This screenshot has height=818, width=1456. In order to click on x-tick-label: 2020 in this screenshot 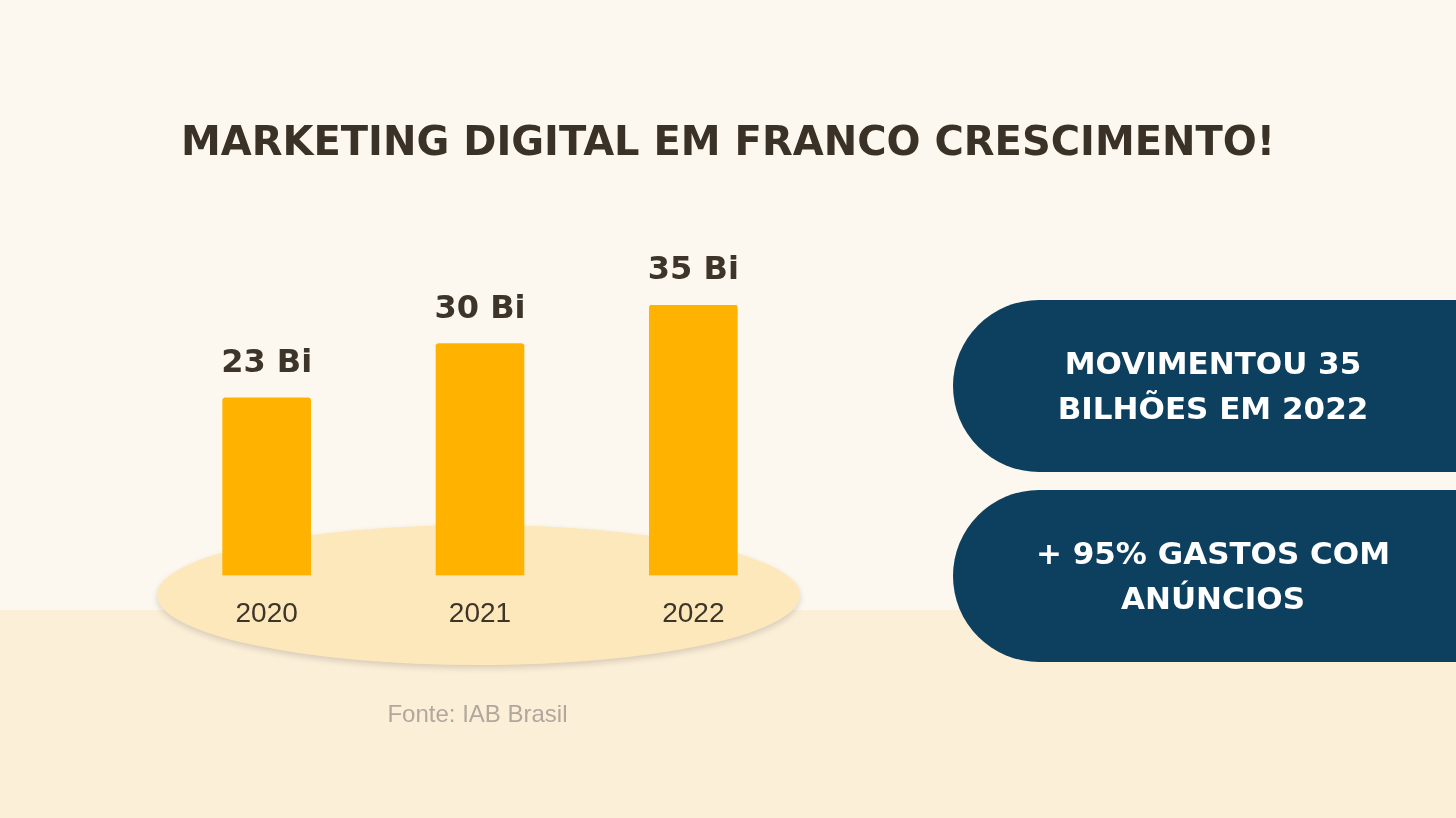, I will do `click(266, 612)`.